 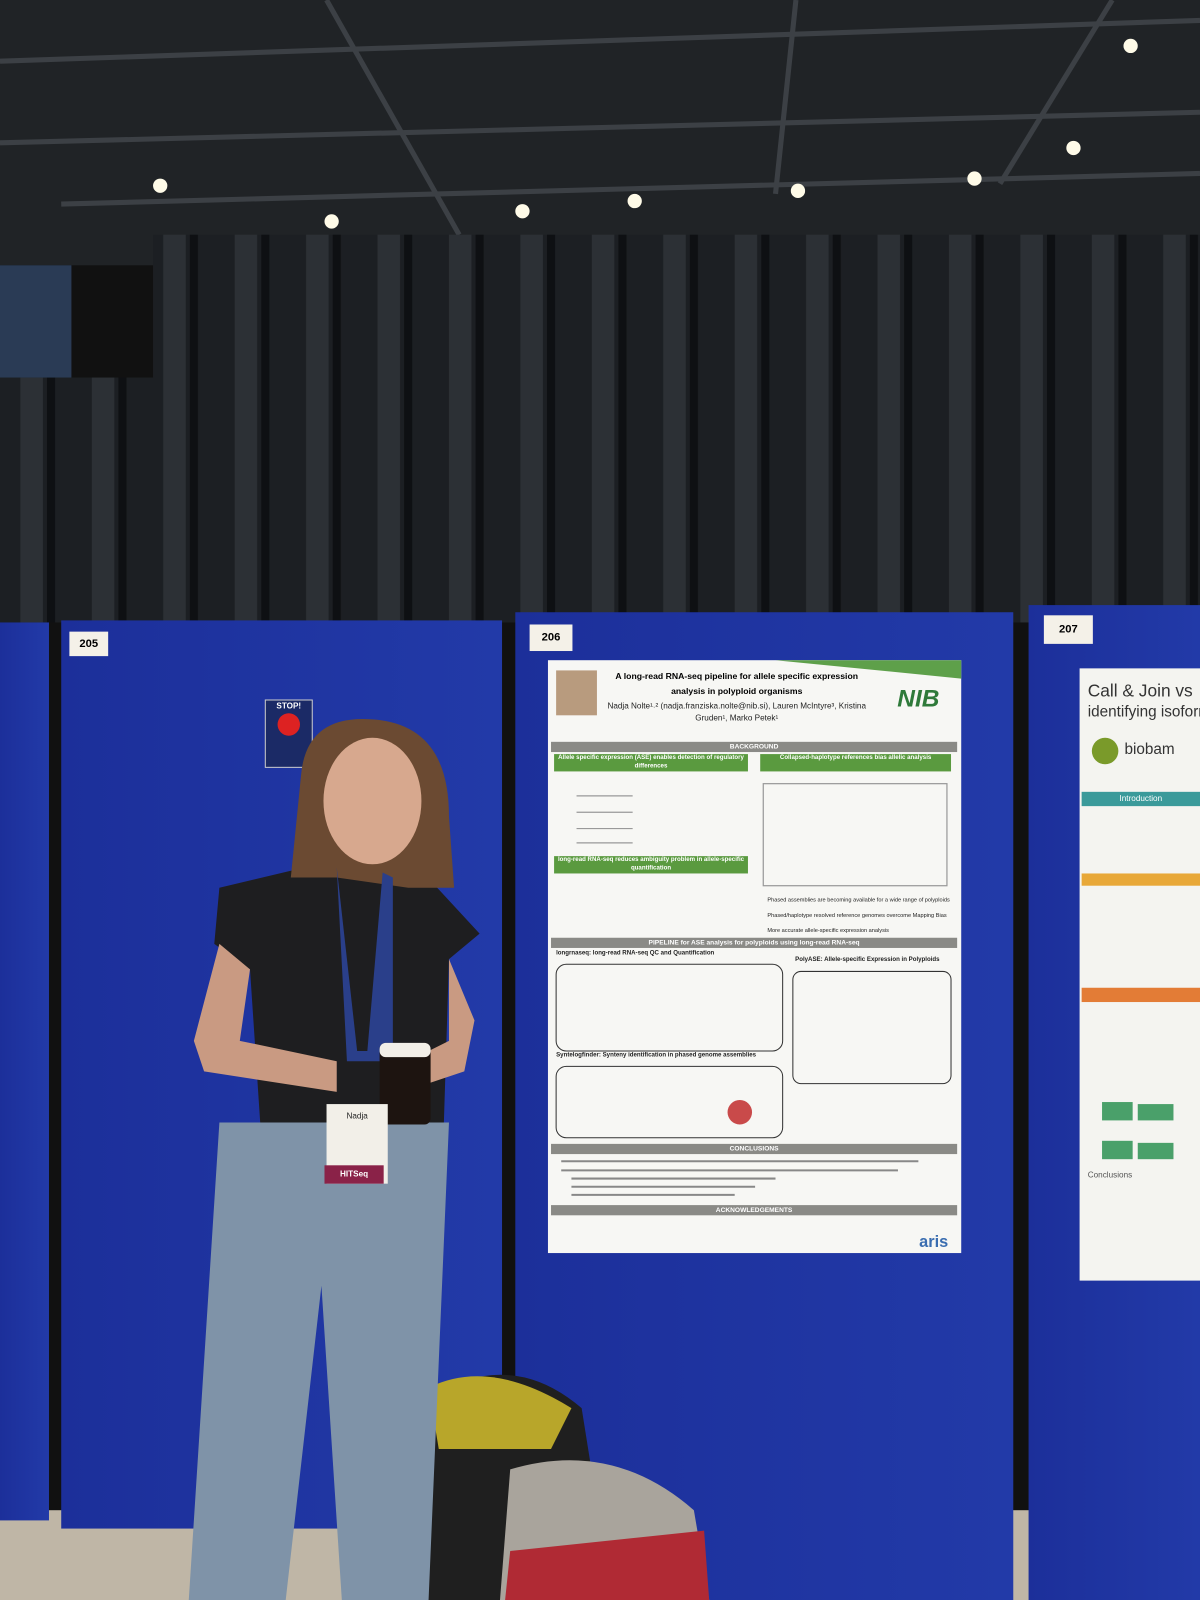 I want to click on backpack, so click(x=559, y=1487).